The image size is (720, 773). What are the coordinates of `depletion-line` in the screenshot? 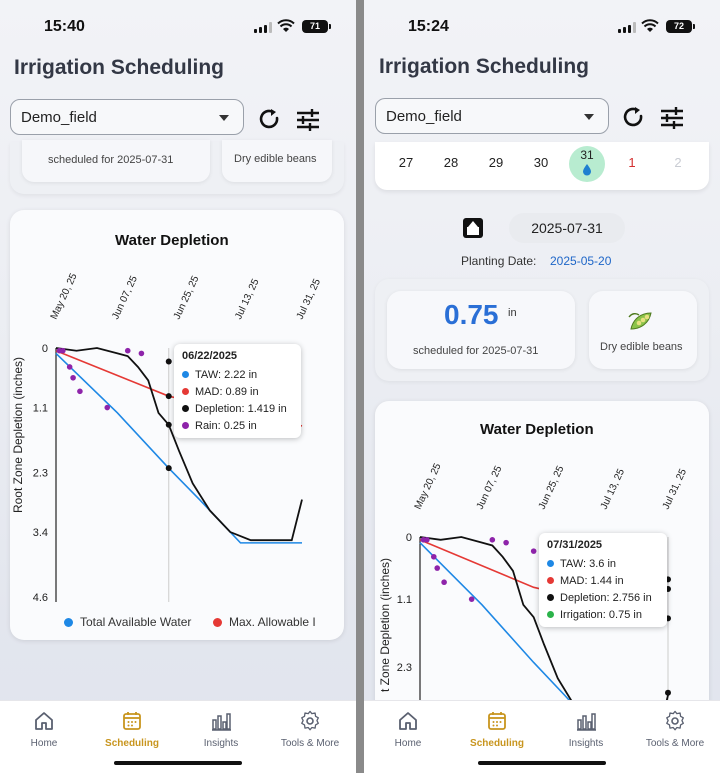 It's located at (544, 623).